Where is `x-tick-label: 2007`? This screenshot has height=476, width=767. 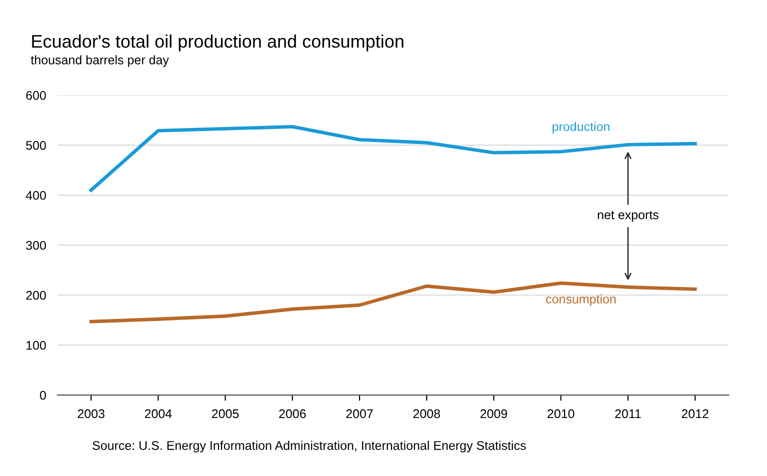
x-tick-label: 2007 is located at coordinates (359, 413).